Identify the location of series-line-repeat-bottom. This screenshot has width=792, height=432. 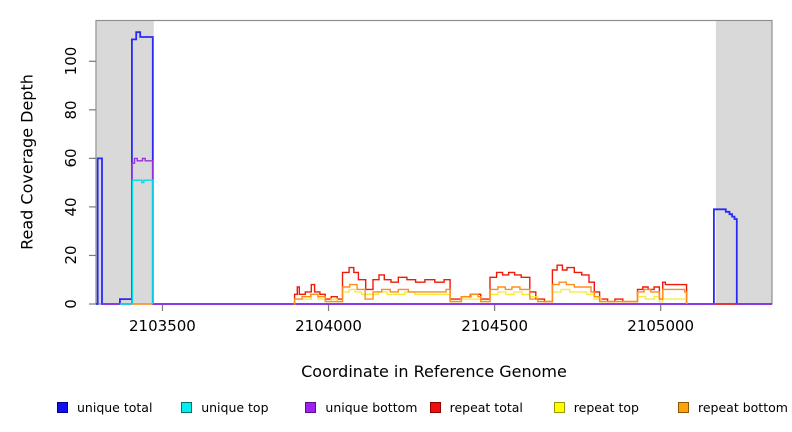
(490, 293).